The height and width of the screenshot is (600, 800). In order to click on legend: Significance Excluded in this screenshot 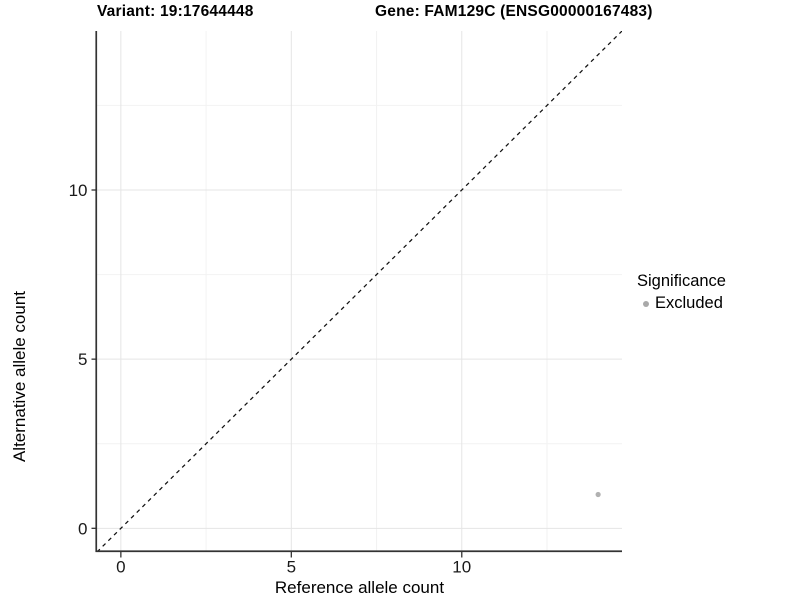, I will do `click(681, 292)`.